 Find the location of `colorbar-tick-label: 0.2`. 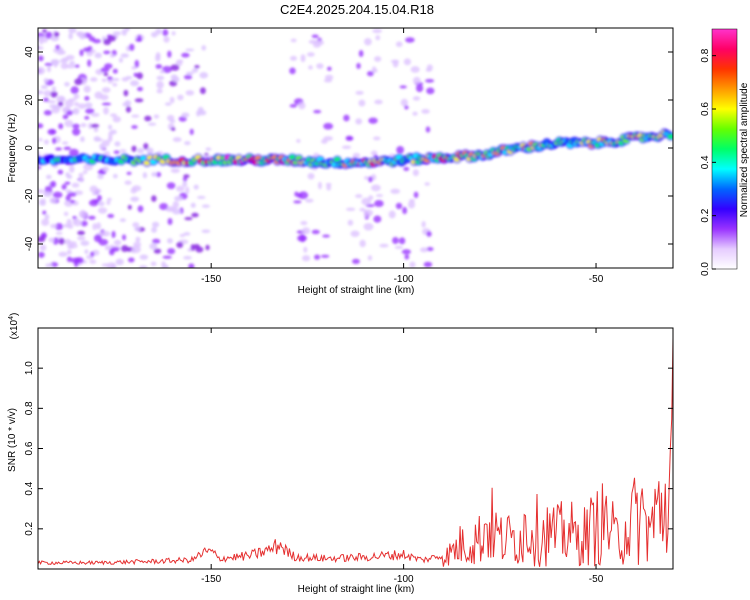

colorbar-tick-label: 0.2 is located at coordinates (705, 215).